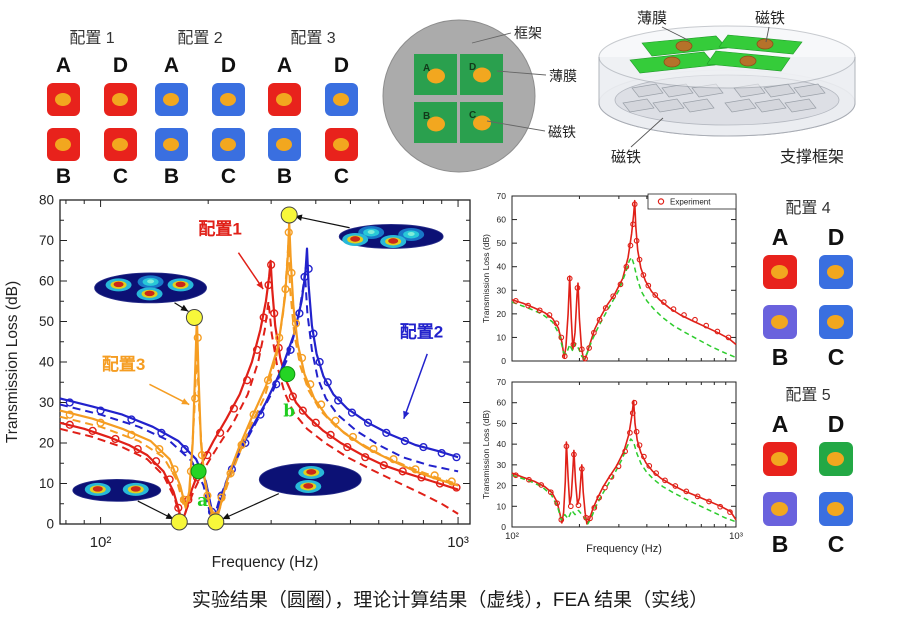 This screenshot has width=900, height=619. Describe the element at coordinates (727, 88) in the screenshot. I see `assembly-diagram: 薄膜 磁铁 磁铁 支撑框架` at that location.